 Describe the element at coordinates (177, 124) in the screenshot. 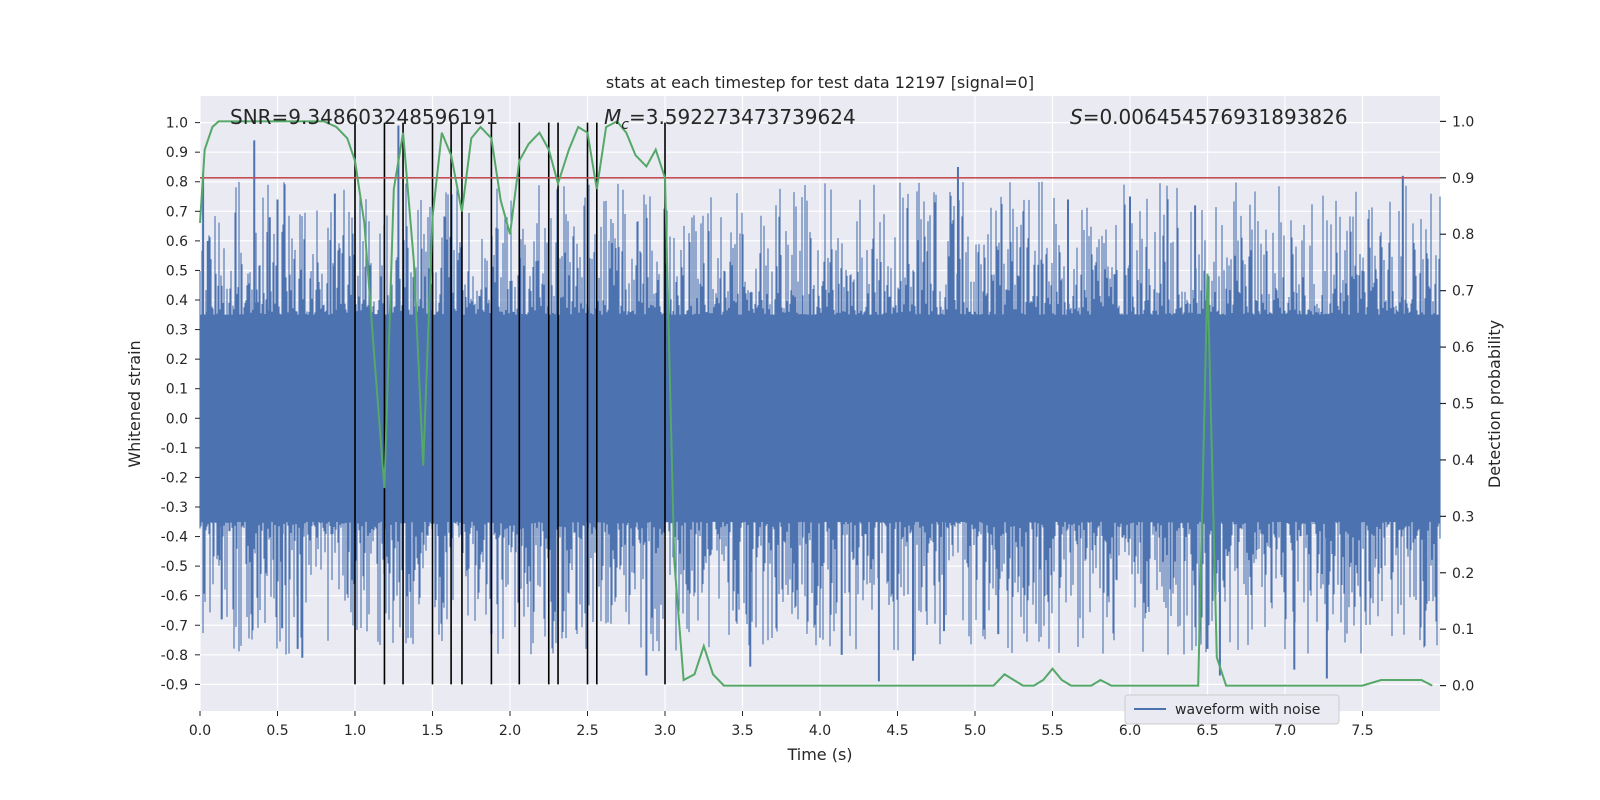

I see `y-tick-left-label: 1.0` at that location.